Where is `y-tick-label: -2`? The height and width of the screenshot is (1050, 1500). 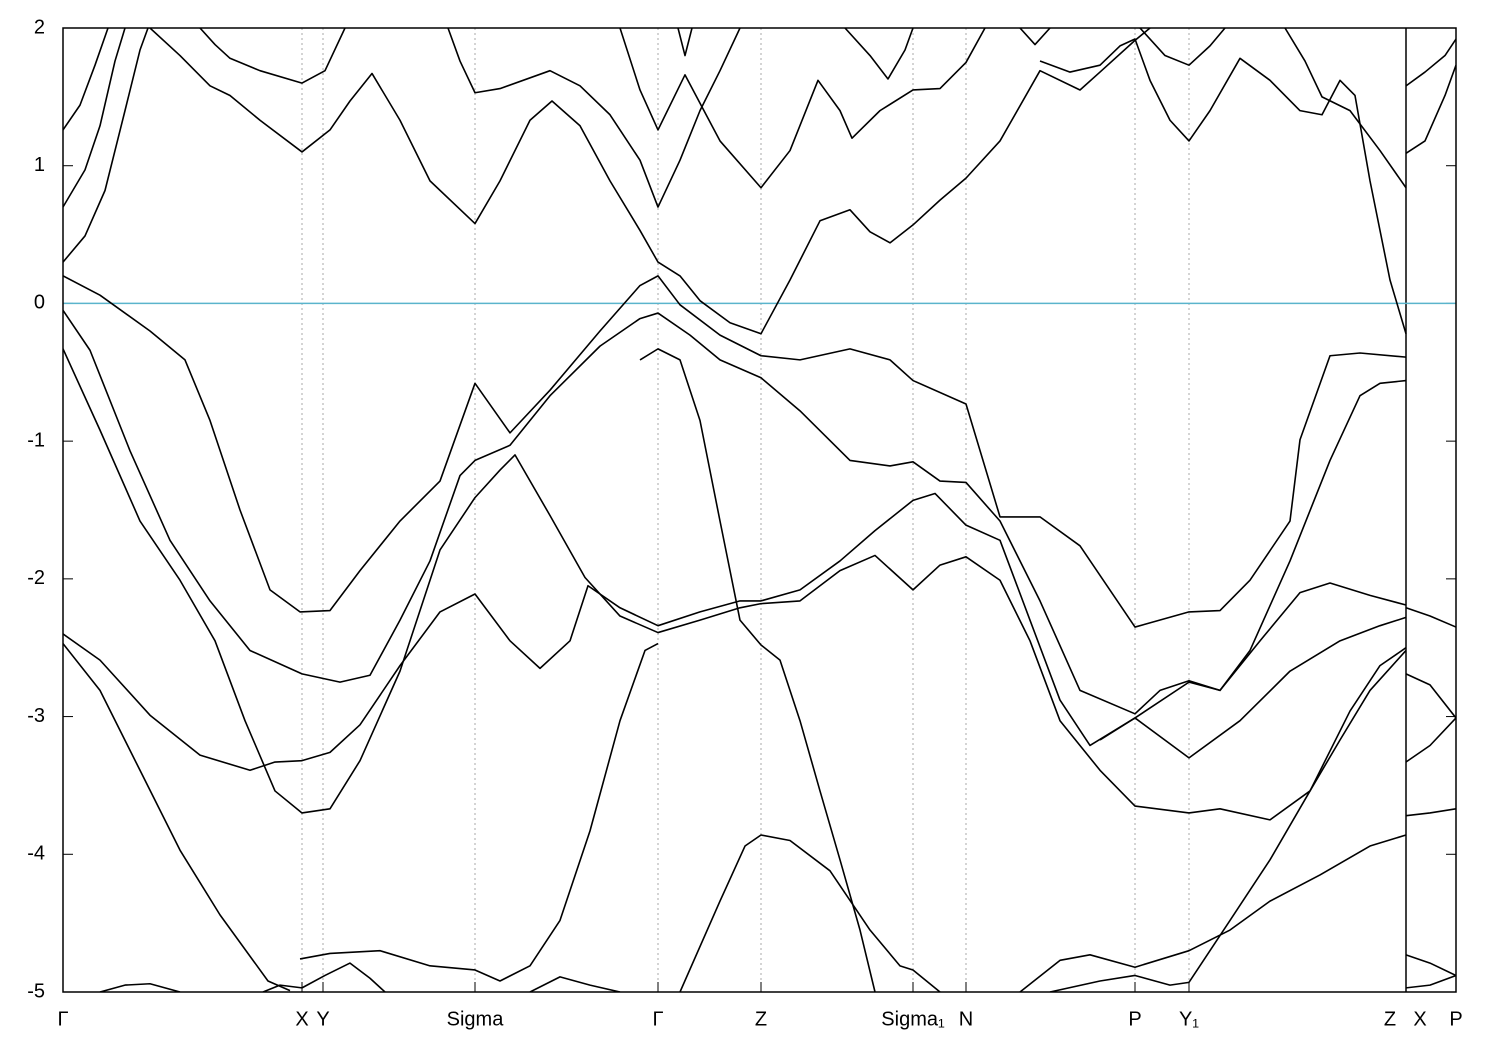 y-tick-label: -2 is located at coordinates (36, 578).